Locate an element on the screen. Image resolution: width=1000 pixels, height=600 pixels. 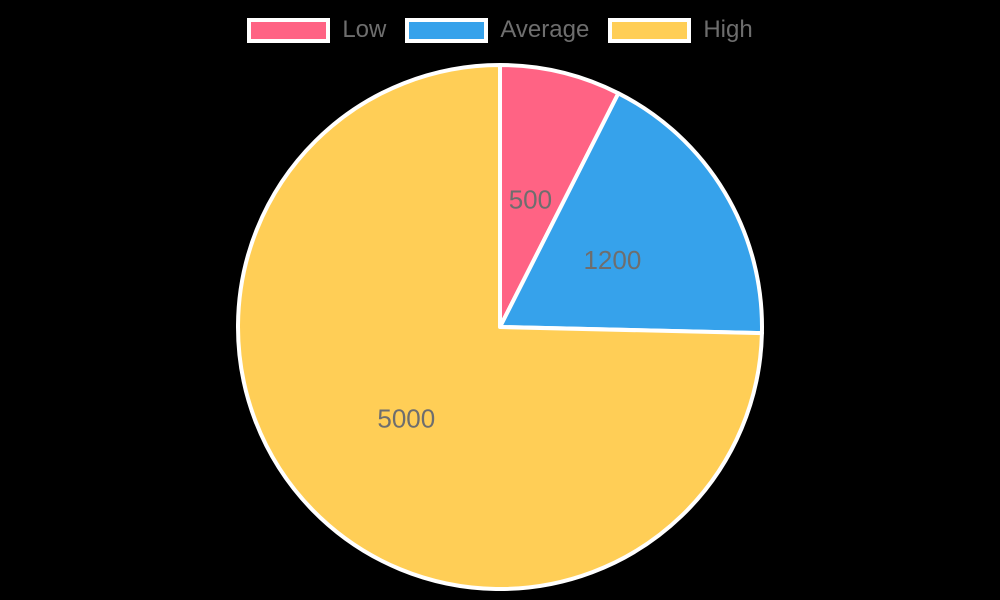
legend-item-average: Average is located at coordinates (497, 30).